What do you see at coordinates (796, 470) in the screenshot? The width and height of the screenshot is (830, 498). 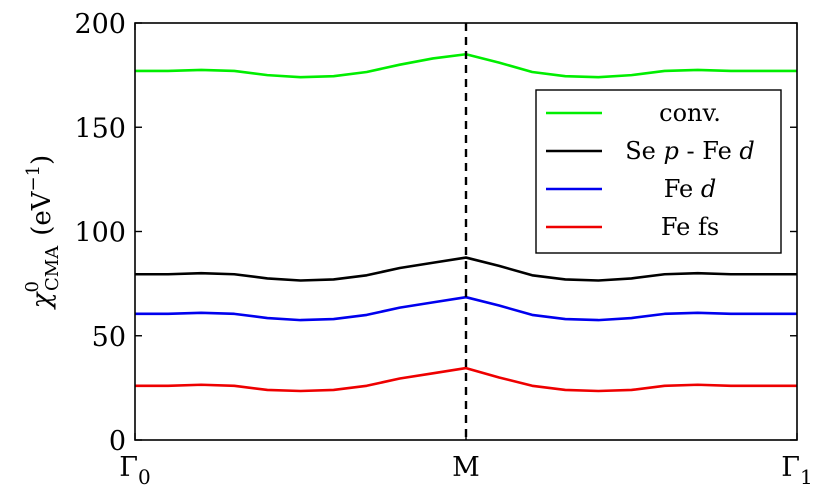 I see `x-tick-label: Γ1` at bounding box center [796, 470].